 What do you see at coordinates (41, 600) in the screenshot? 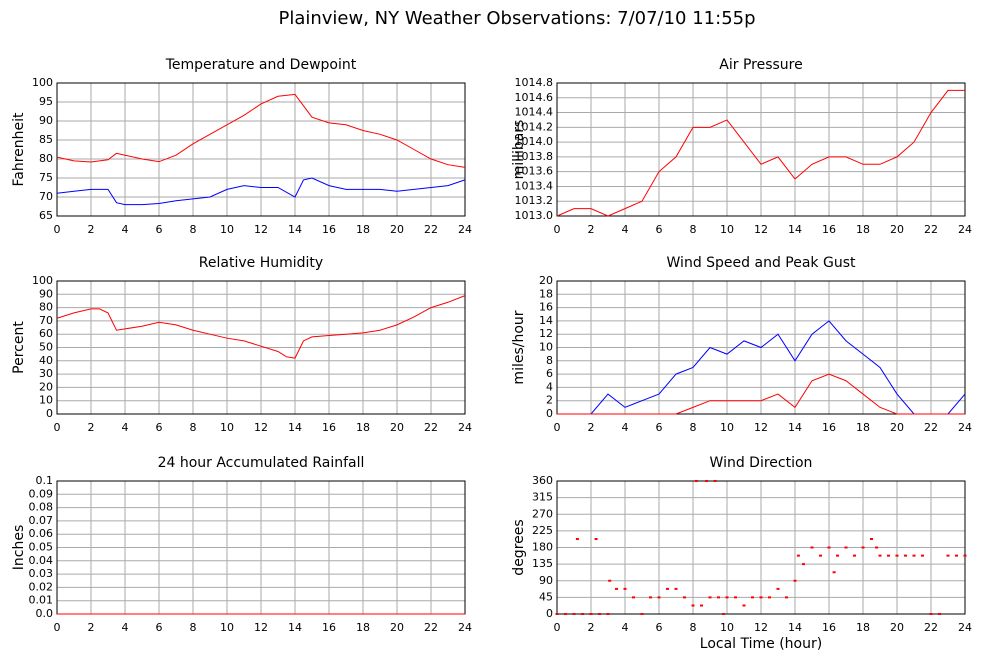
I see `y-tick-label: 0.01` at bounding box center [41, 600].